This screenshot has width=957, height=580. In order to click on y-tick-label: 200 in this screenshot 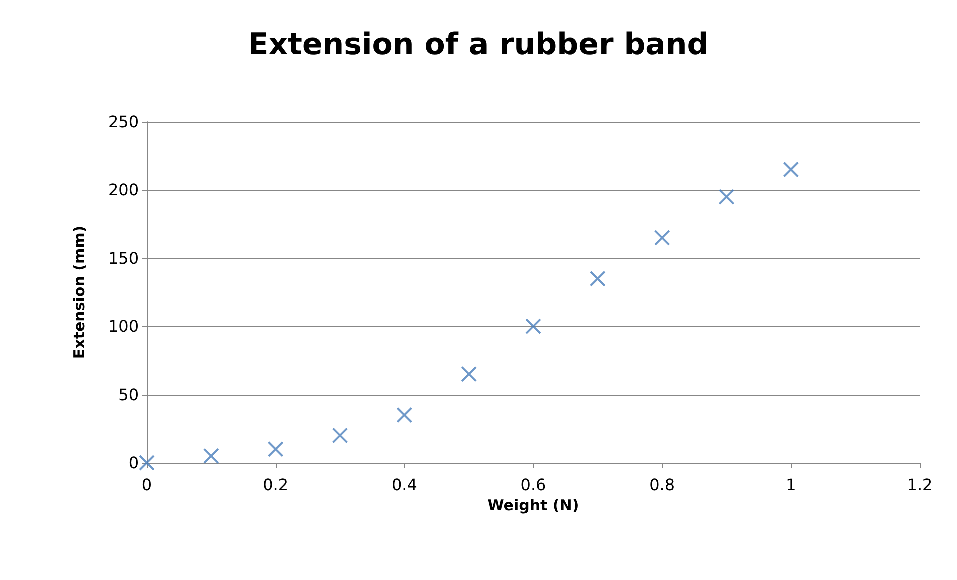, I will do `click(123, 190)`.